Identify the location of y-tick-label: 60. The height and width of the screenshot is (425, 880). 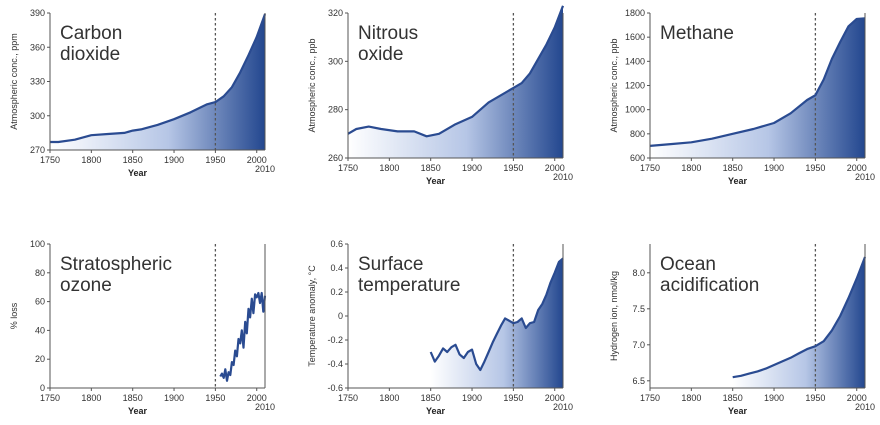
(40, 302).